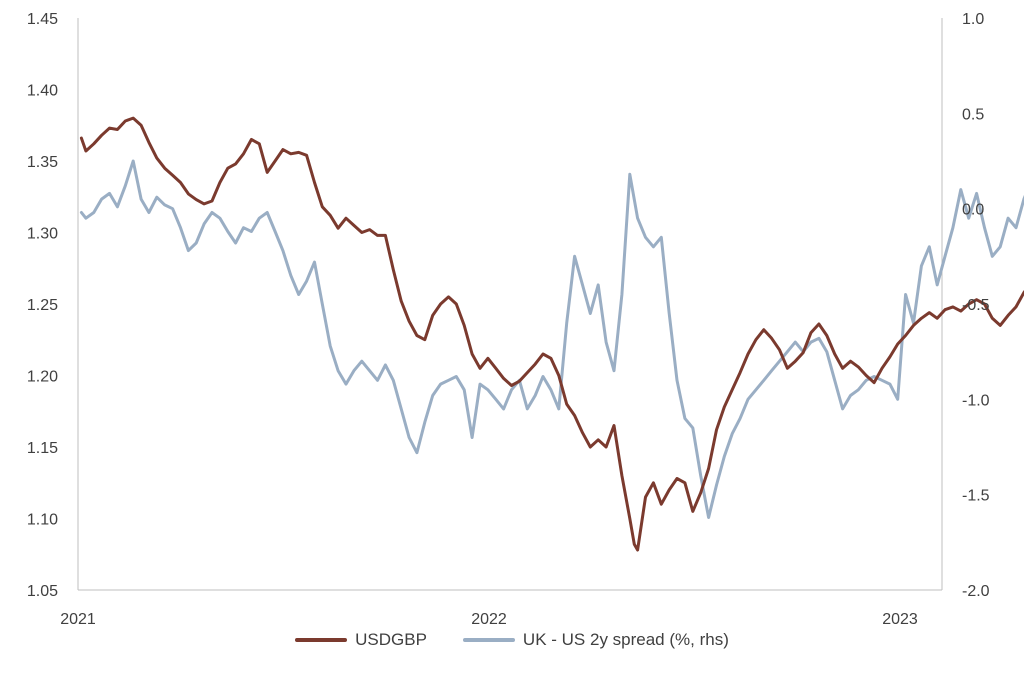 The image size is (1024, 683). I want to click on left-tick-label: 1.20, so click(42, 377).